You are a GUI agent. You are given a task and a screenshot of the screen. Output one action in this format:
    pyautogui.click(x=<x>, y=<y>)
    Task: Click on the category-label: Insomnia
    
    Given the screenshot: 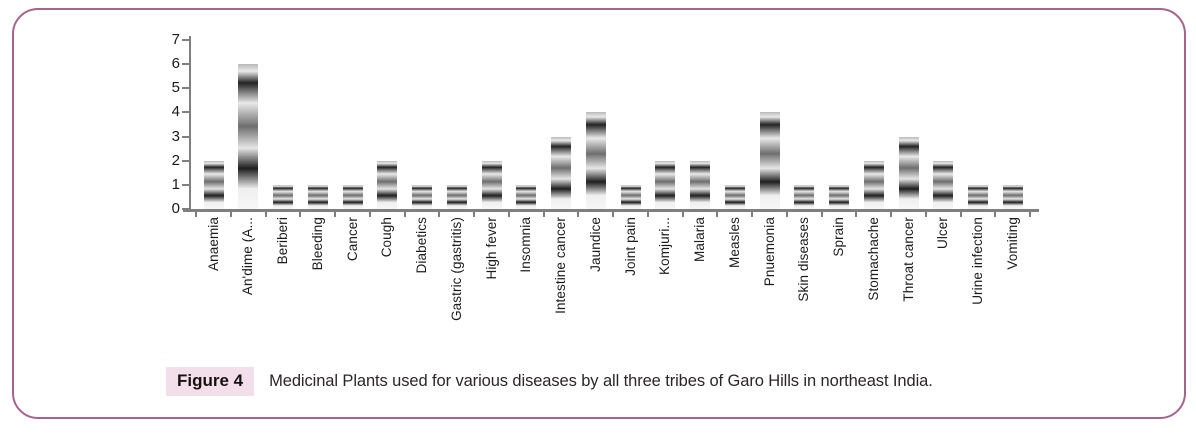 What is the action you would take?
    pyautogui.click(x=526, y=245)
    